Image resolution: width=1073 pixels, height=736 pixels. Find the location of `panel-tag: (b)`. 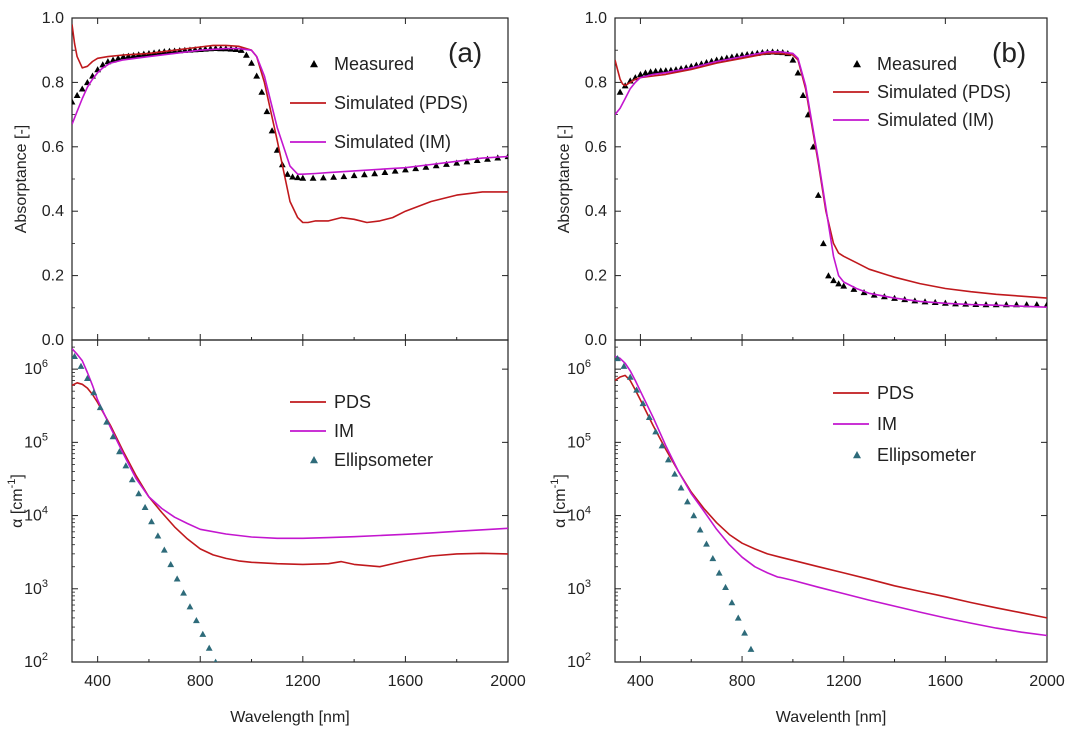

panel-tag: (b) is located at coordinates (1009, 52).